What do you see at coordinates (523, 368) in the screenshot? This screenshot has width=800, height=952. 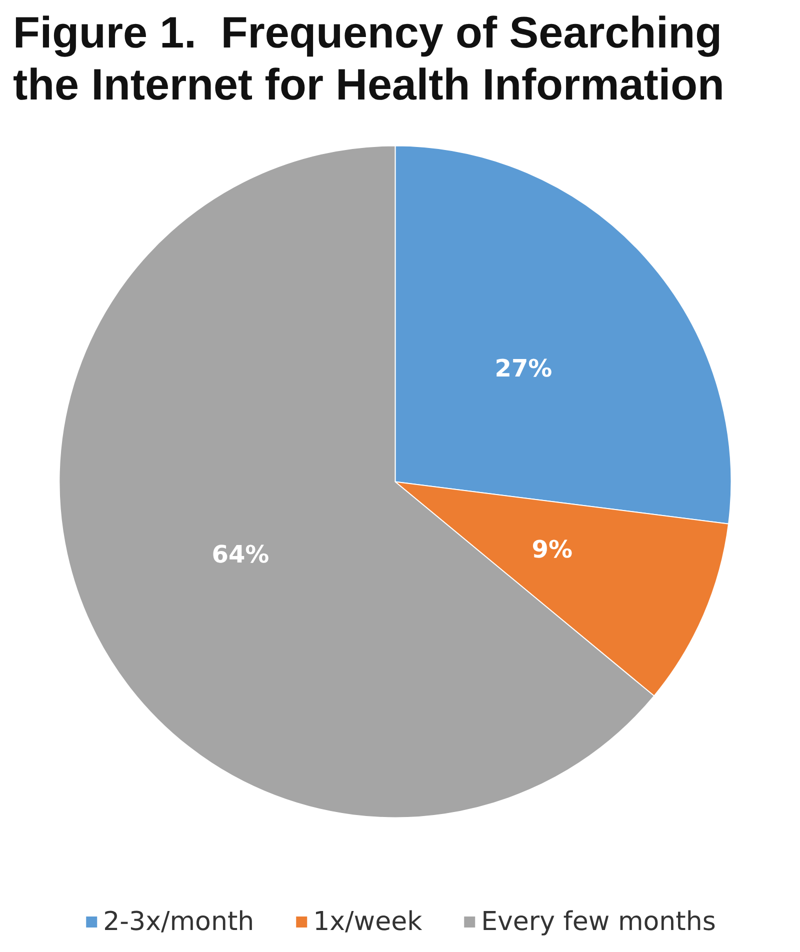 I see `data-label: 27%` at bounding box center [523, 368].